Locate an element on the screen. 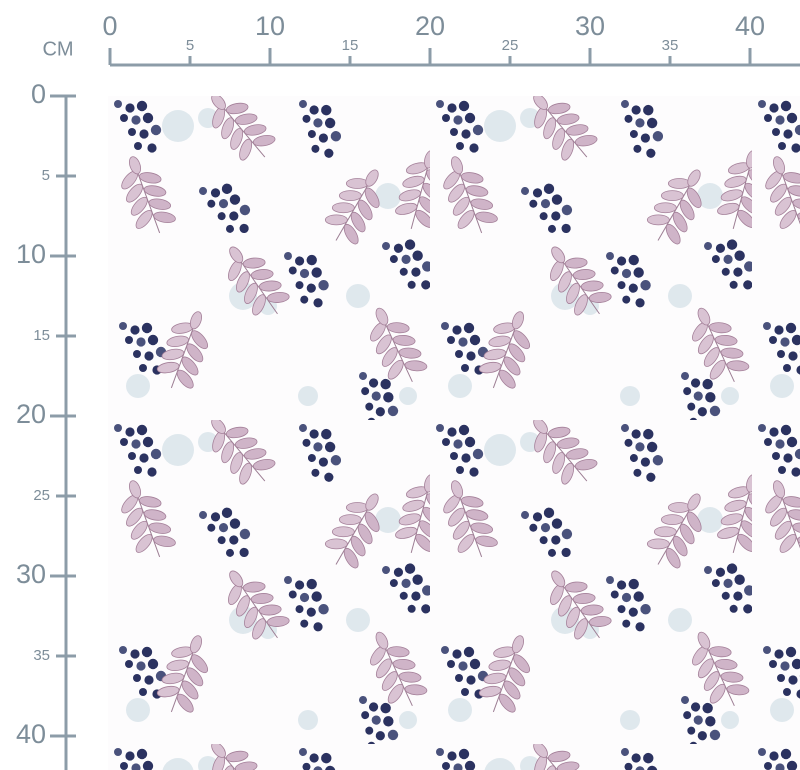 The height and width of the screenshot is (770, 800). ruler-top-label: 40 is located at coordinates (750, 26).